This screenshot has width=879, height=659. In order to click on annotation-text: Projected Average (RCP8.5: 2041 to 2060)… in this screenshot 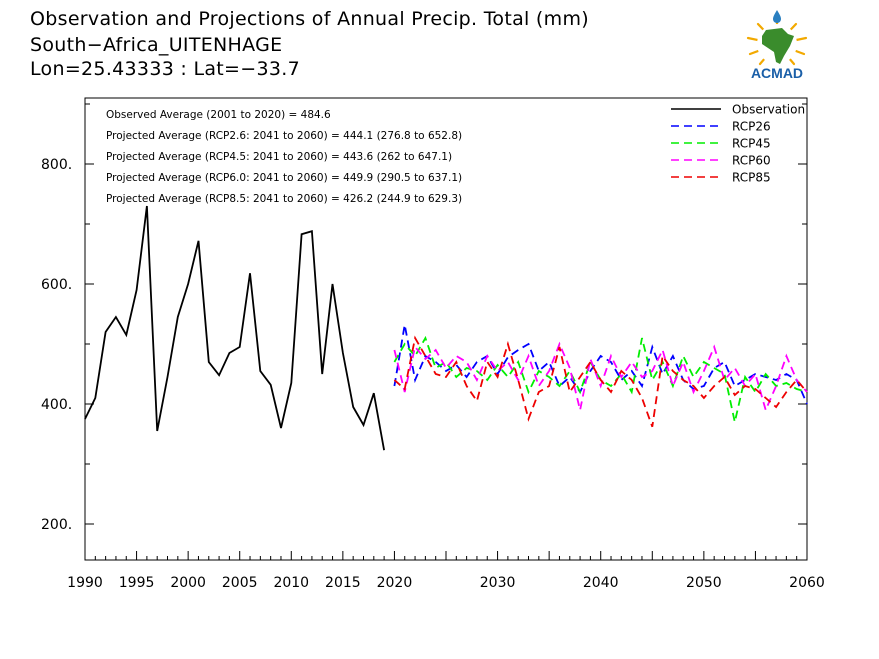, I will do `click(284, 199)`.